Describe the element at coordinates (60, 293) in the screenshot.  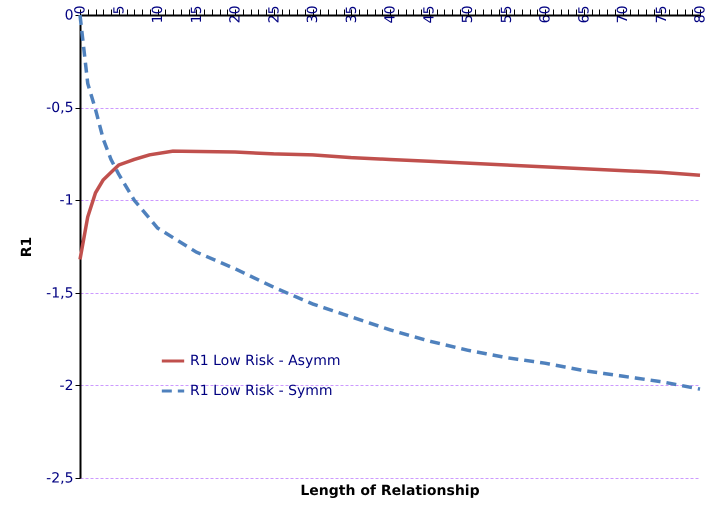
I see `y-tick-label: -1,5` at that location.